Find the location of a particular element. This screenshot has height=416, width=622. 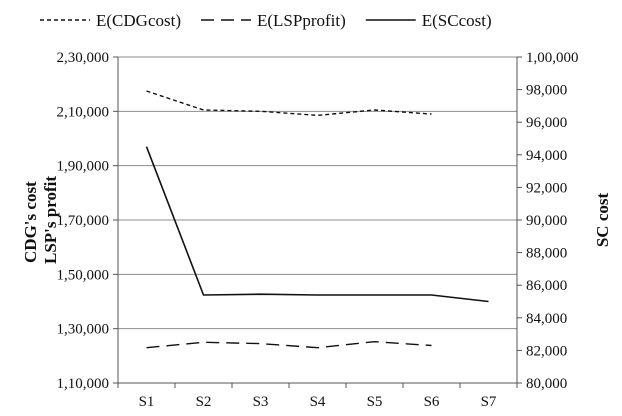

left-tick-label: 1,70,000 is located at coordinates (83, 221).